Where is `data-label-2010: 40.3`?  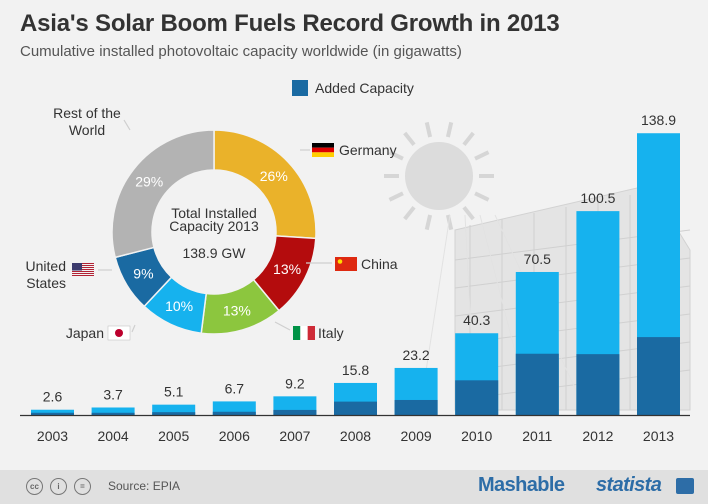
data-label-2010: 40.3 is located at coordinates (476, 320).